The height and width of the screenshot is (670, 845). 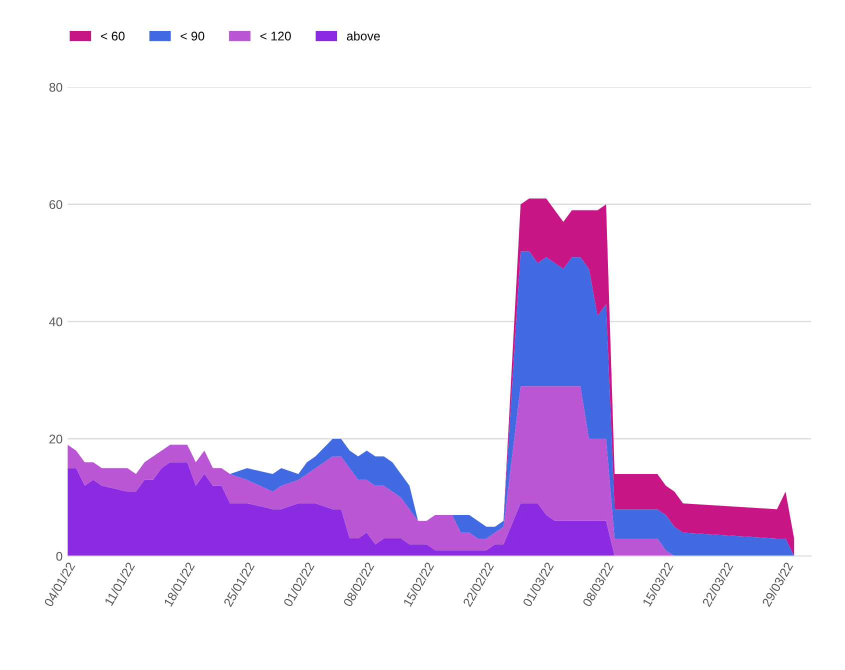 What do you see at coordinates (55, 204) in the screenshot?
I see `y-tick-label: 60` at bounding box center [55, 204].